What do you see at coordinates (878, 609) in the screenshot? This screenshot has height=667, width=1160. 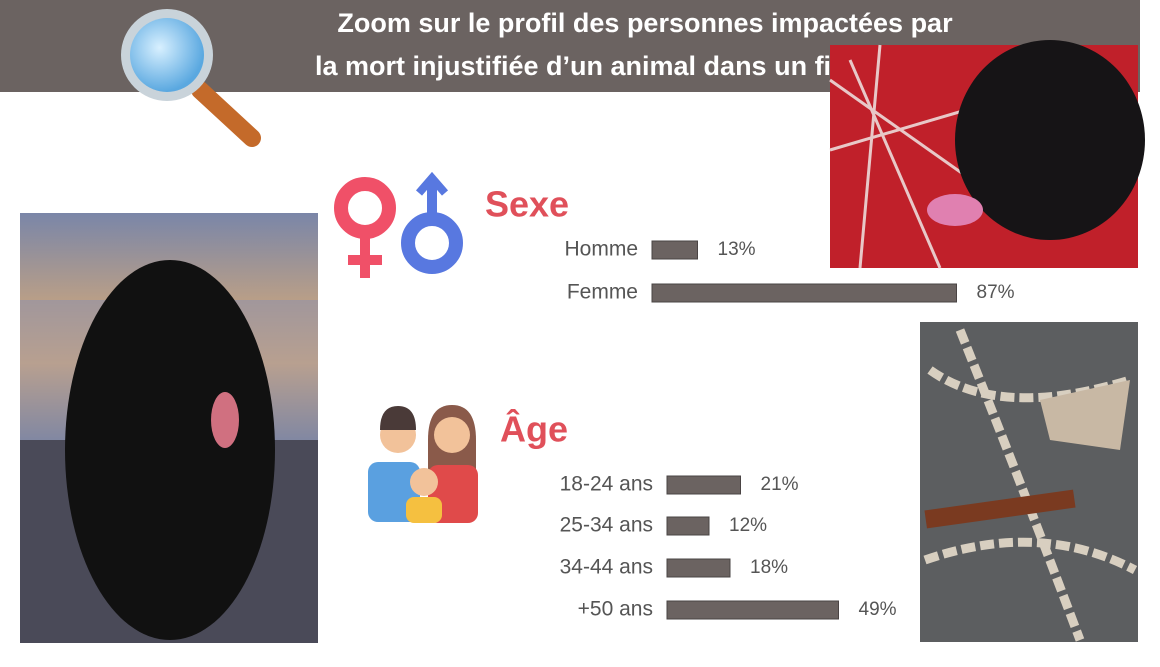 I see `value-label: 49%` at bounding box center [878, 609].